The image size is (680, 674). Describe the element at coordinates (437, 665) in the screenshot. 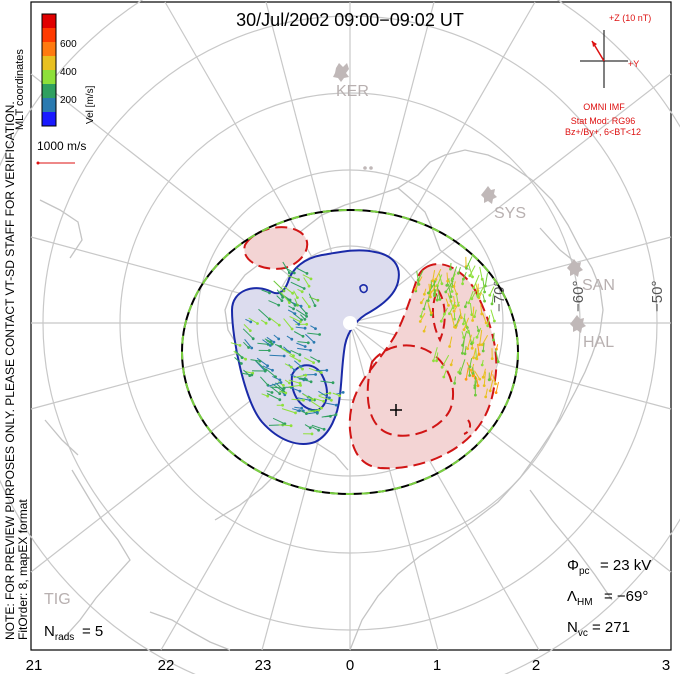

I see `mlt-label-1: 1` at that location.